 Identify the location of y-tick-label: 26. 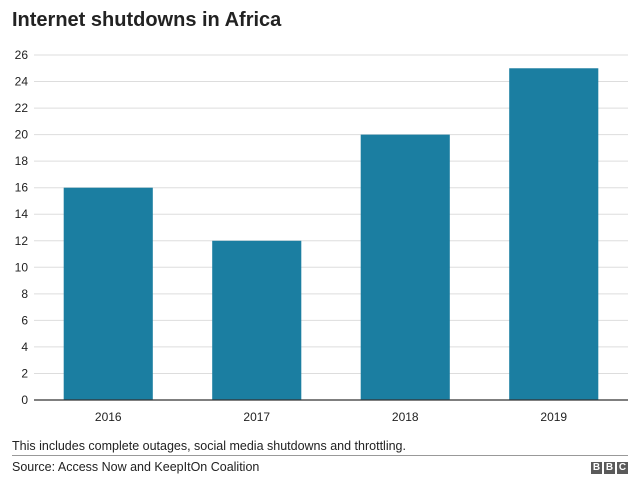
(22, 55).